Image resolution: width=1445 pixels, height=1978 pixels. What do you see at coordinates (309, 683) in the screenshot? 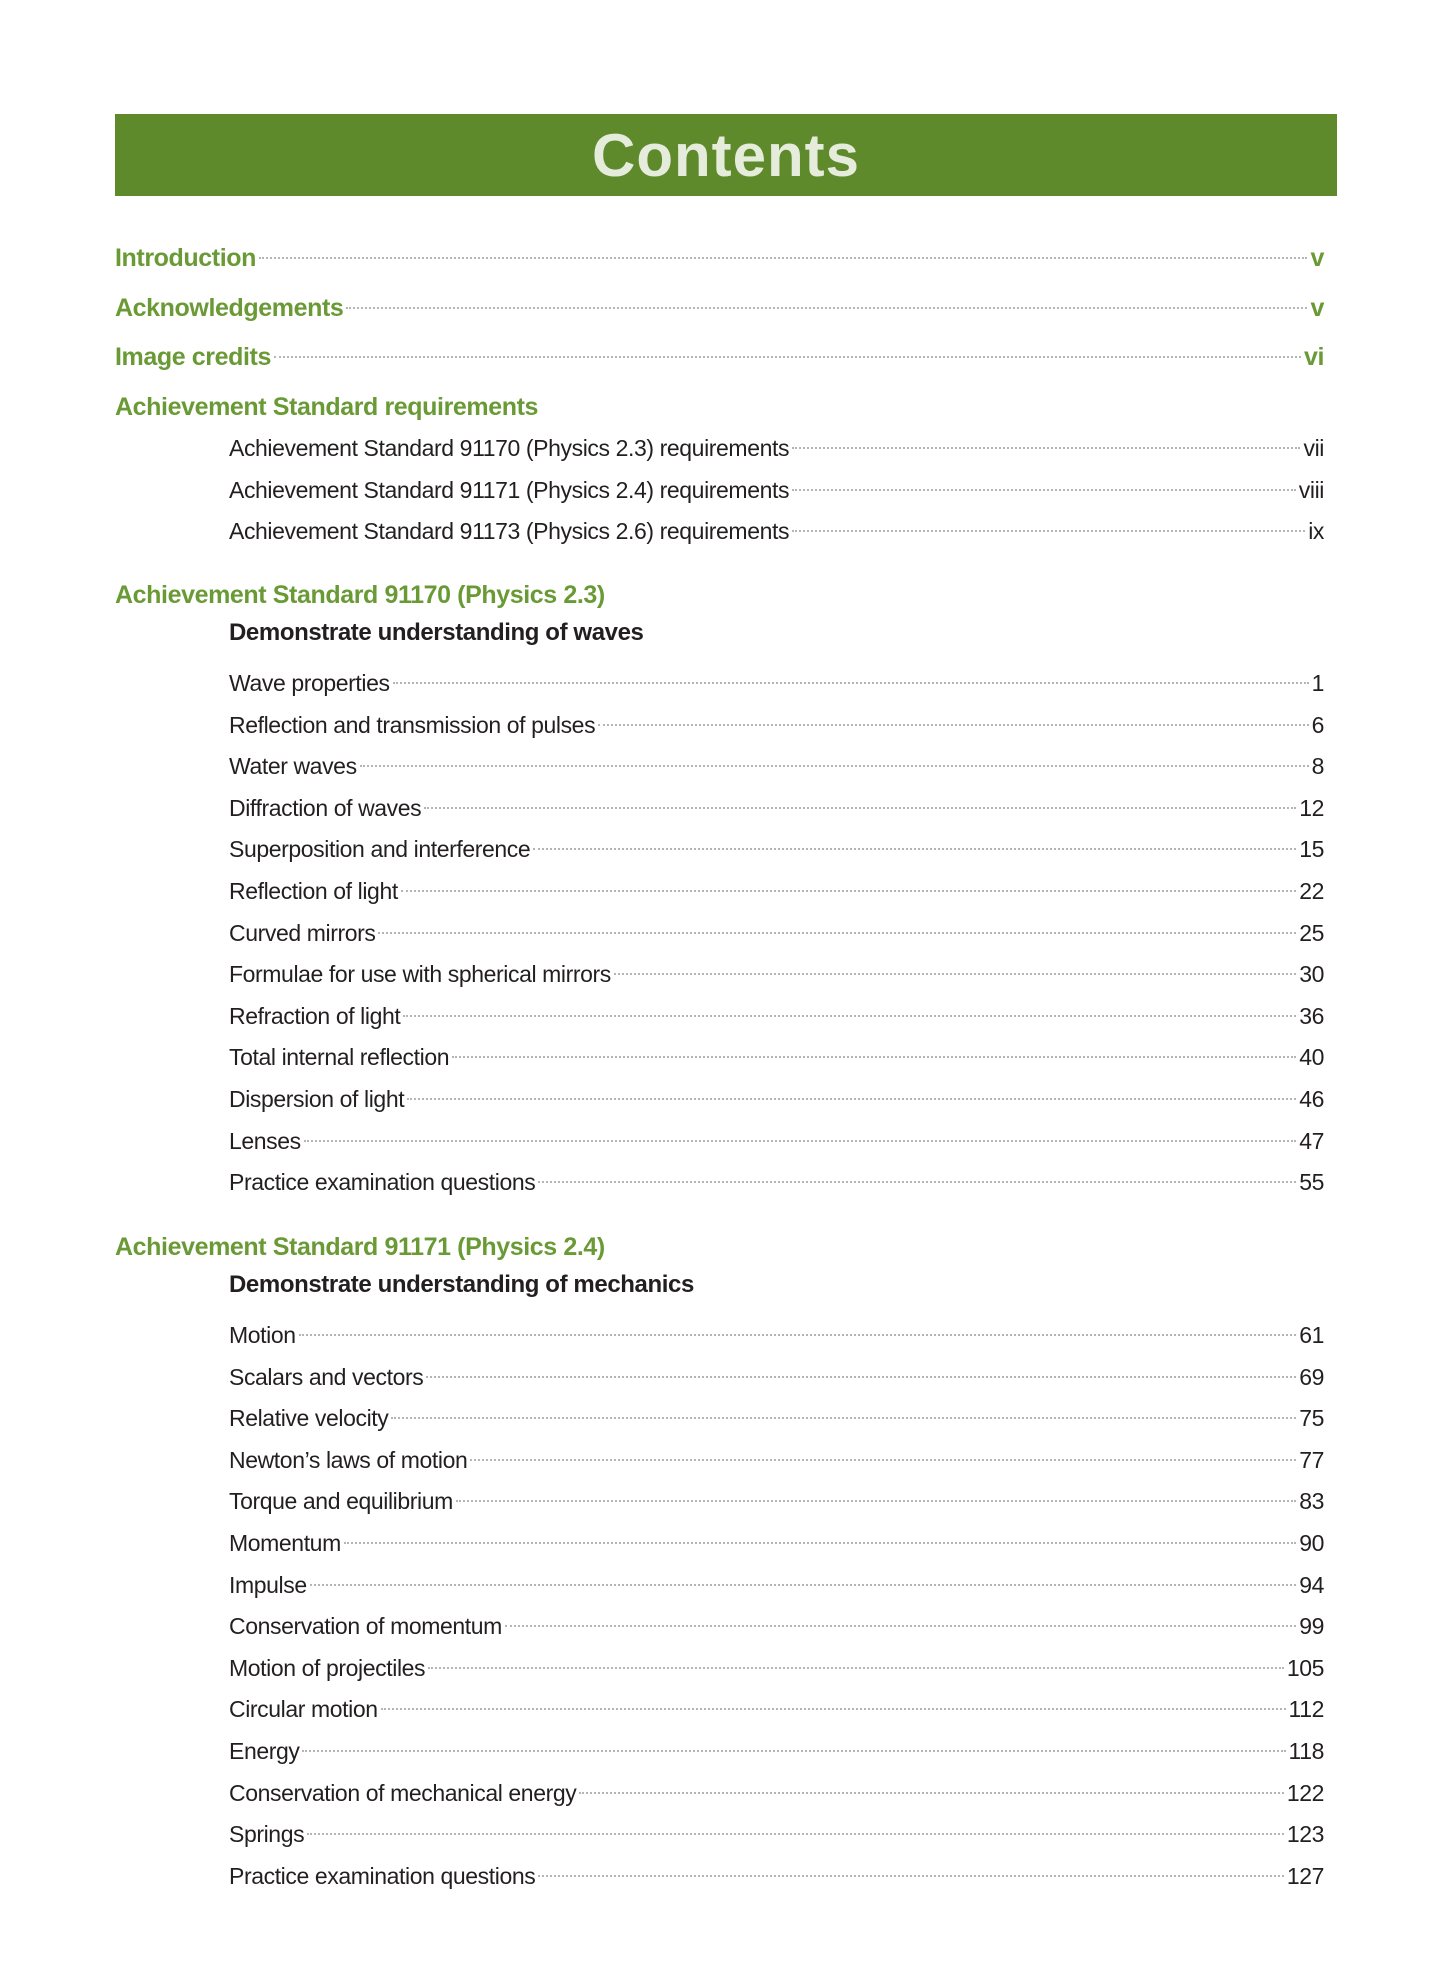
I see `entry-title: Wave properties` at bounding box center [309, 683].